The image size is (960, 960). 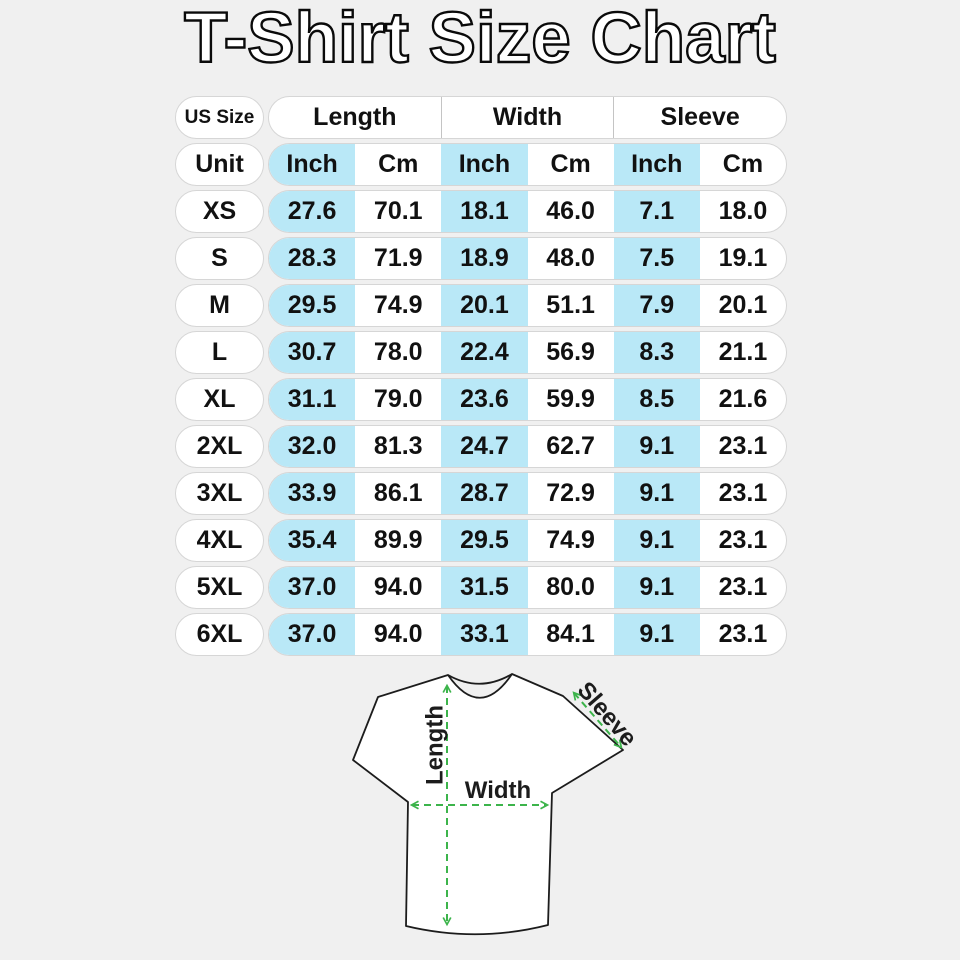 I want to click on value-cell: 56.9, so click(x=570, y=352).